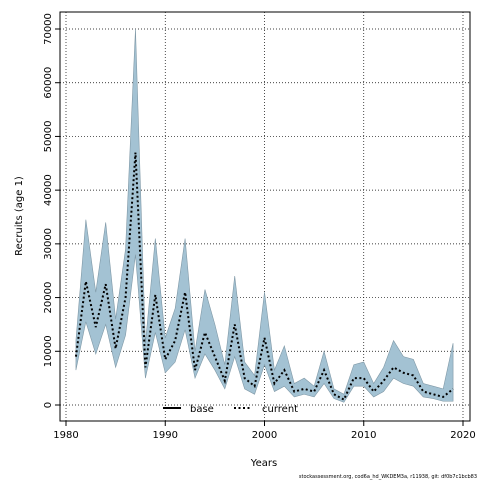  I want to click on legend-label-base: base, so click(202, 409).